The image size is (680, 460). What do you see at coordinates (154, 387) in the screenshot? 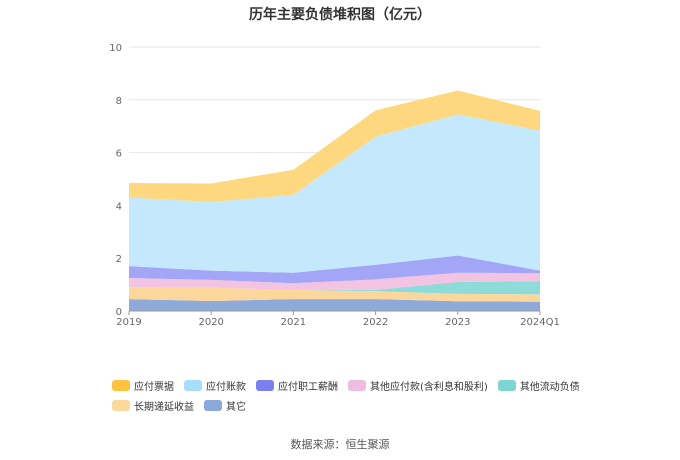
I see `legend-label: 应付票据` at bounding box center [154, 387].